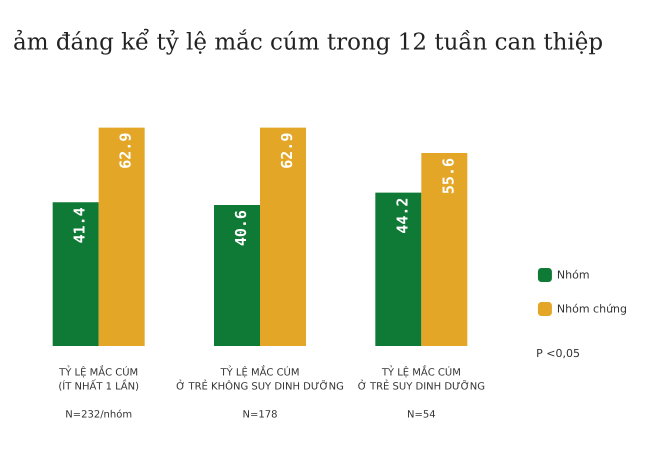 This screenshot has height=449, width=665. What do you see at coordinates (448, 176) in the screenshot?
I see `data-label: 55.6` at bounding box center [448, 176].